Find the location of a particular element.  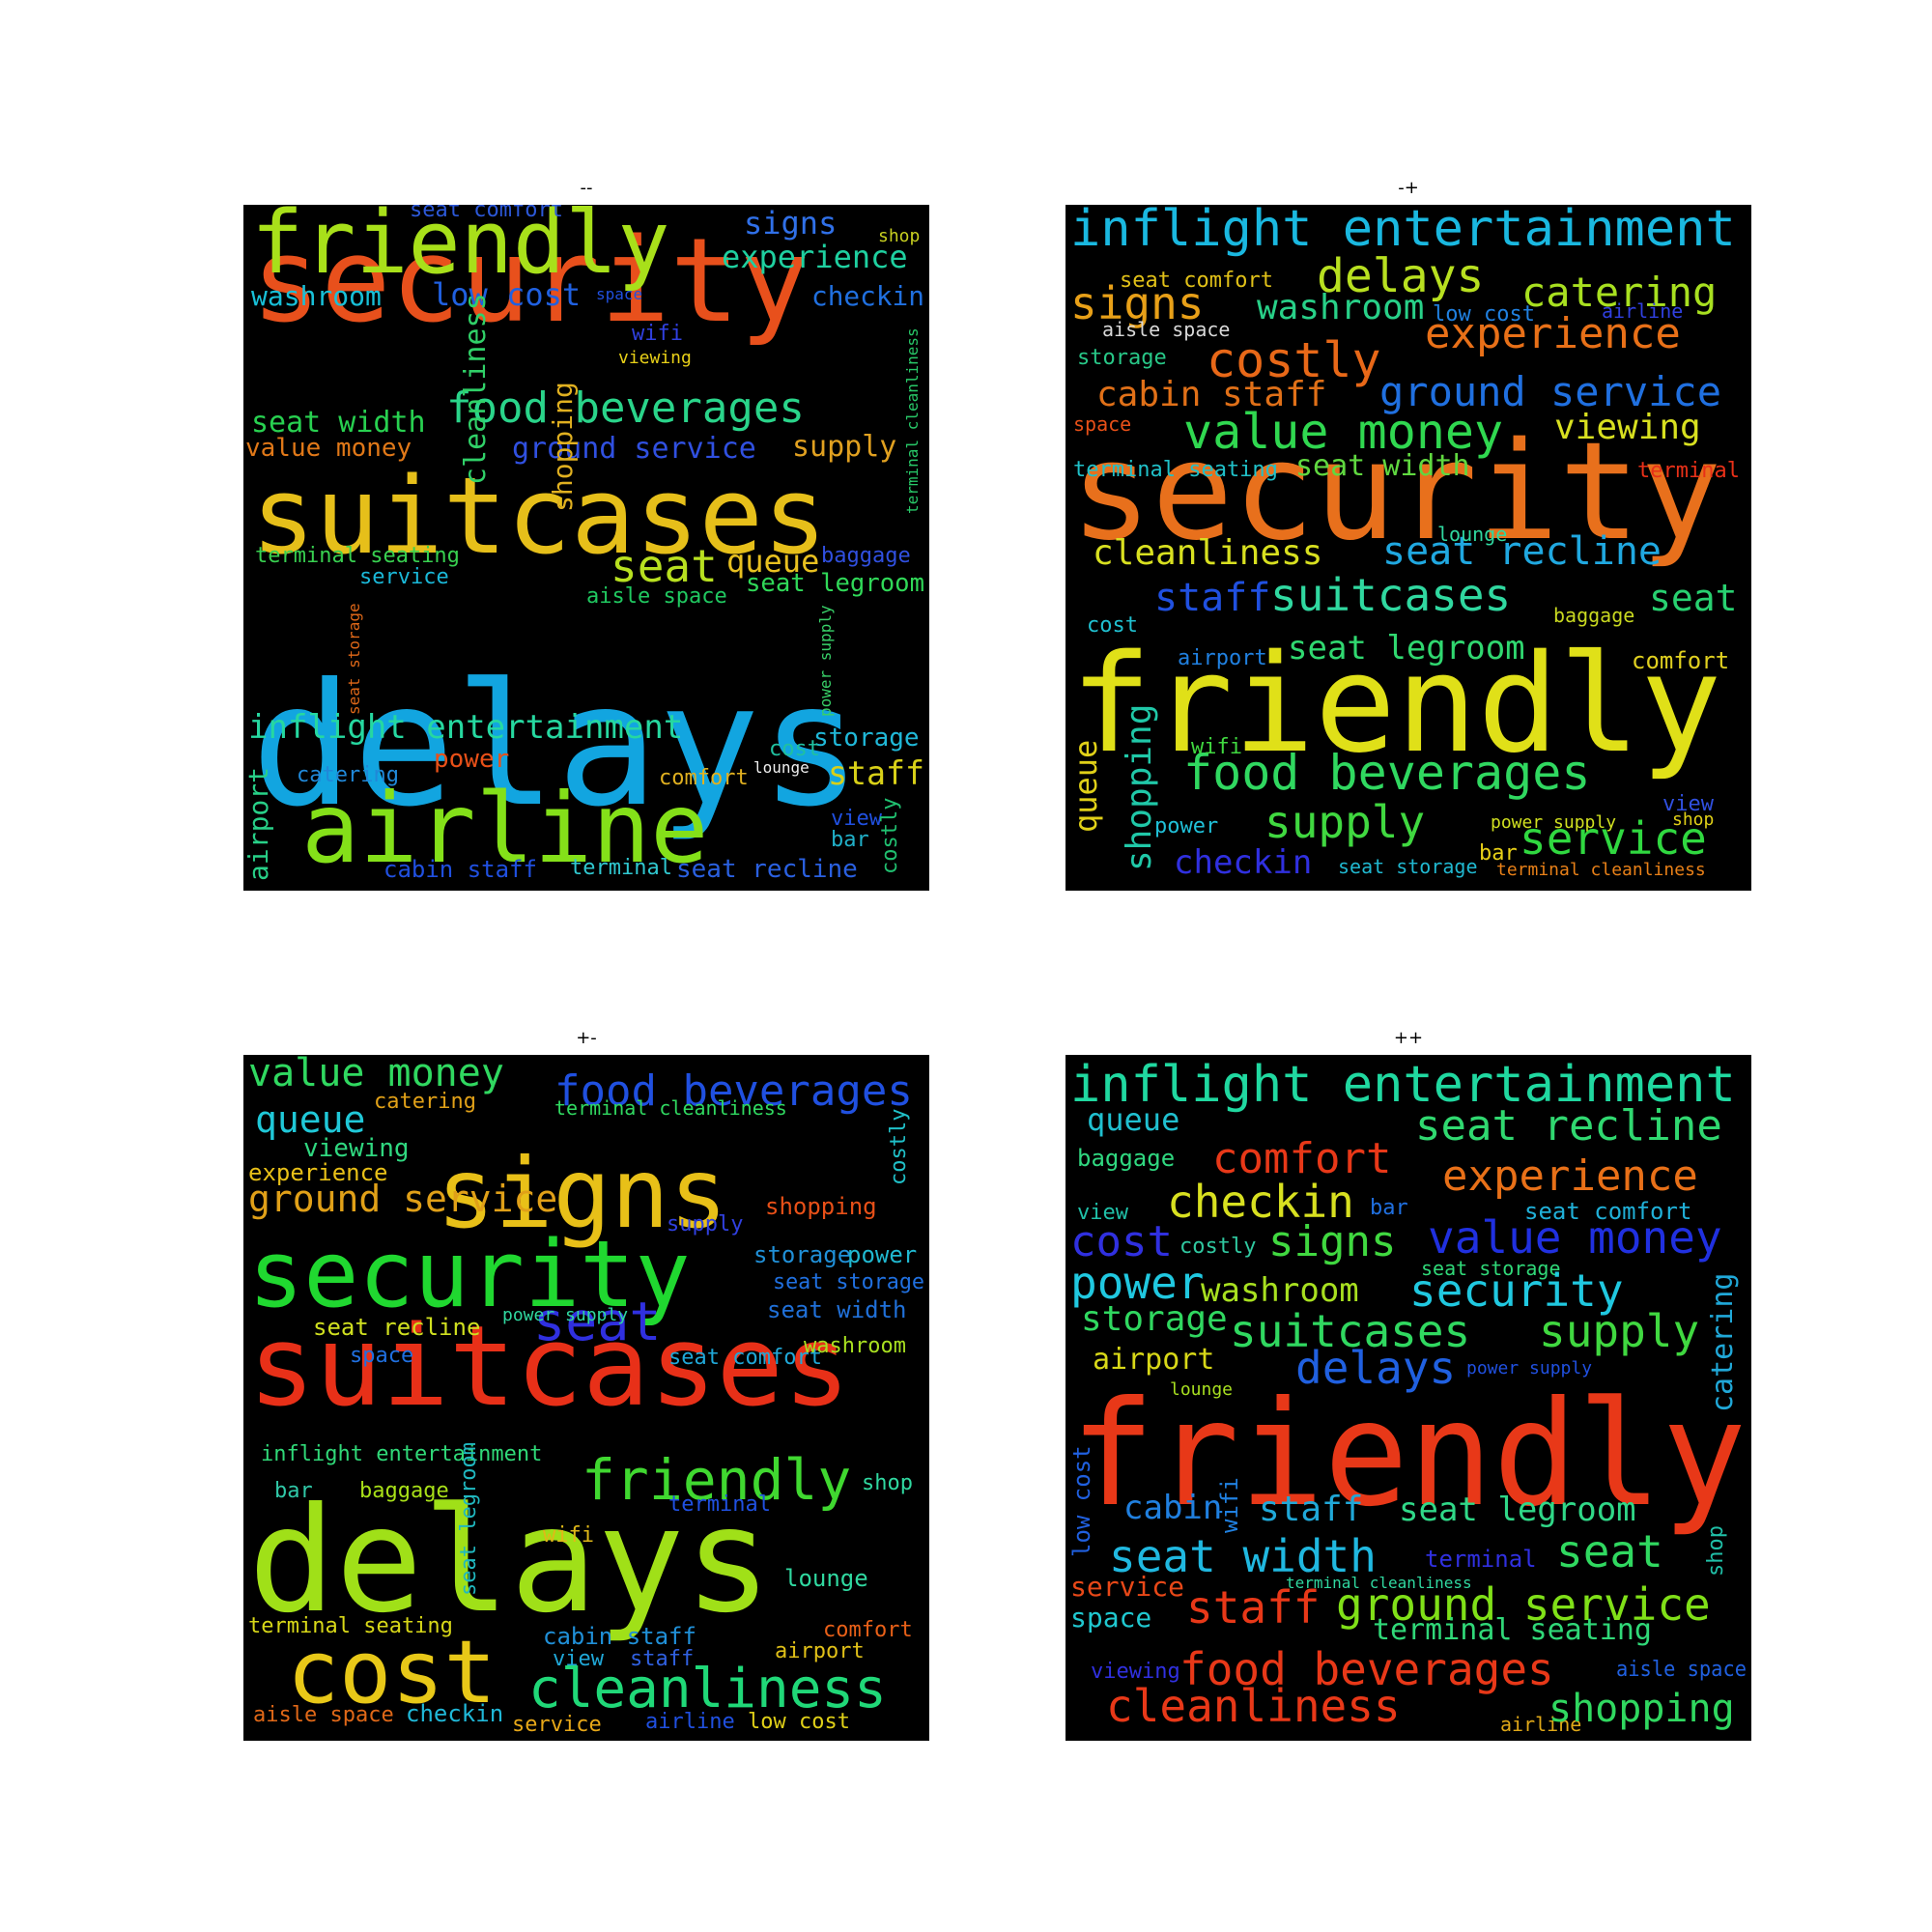

word-baggage: baggage is located at coordinates (866, 556).